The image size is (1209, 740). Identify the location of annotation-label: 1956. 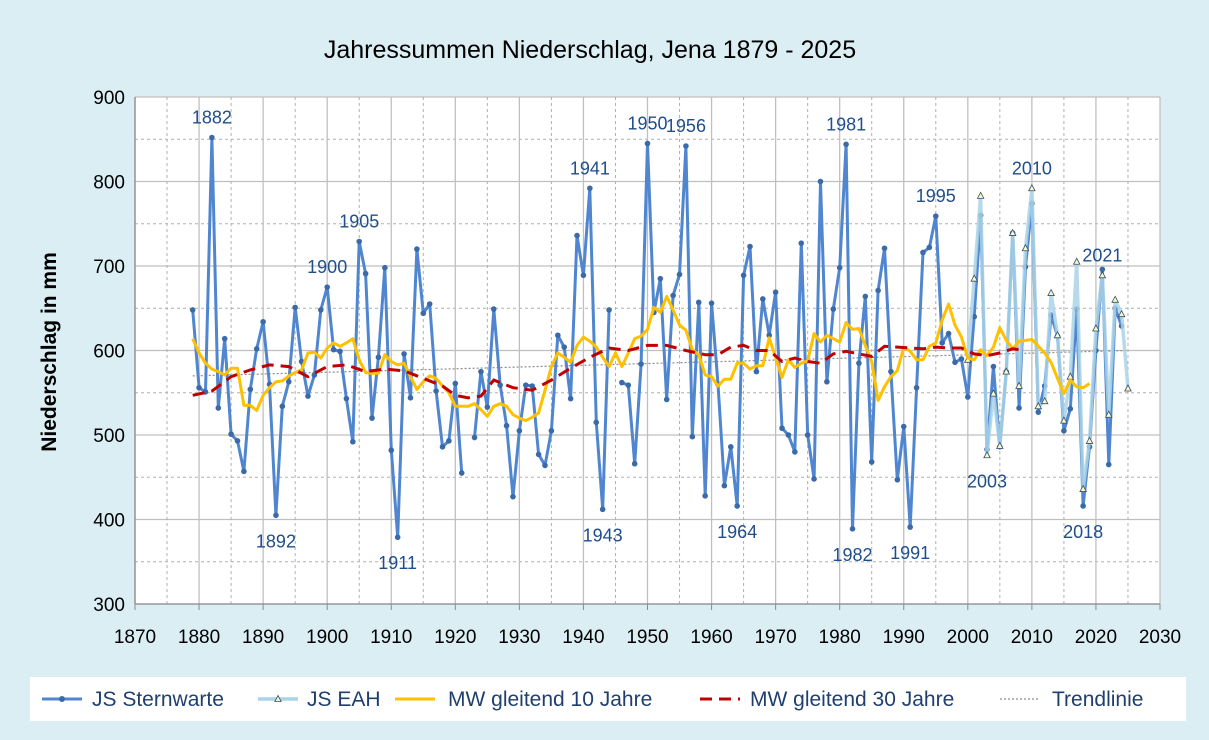
(686, 126).